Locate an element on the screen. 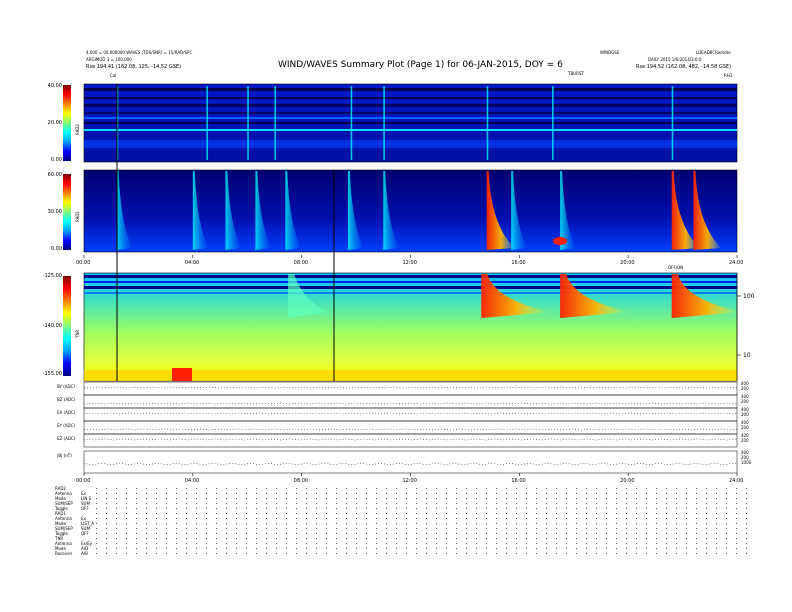 This screenshot has width=792, height=612. rad2-colorbar is located at coordinates (67, 123).